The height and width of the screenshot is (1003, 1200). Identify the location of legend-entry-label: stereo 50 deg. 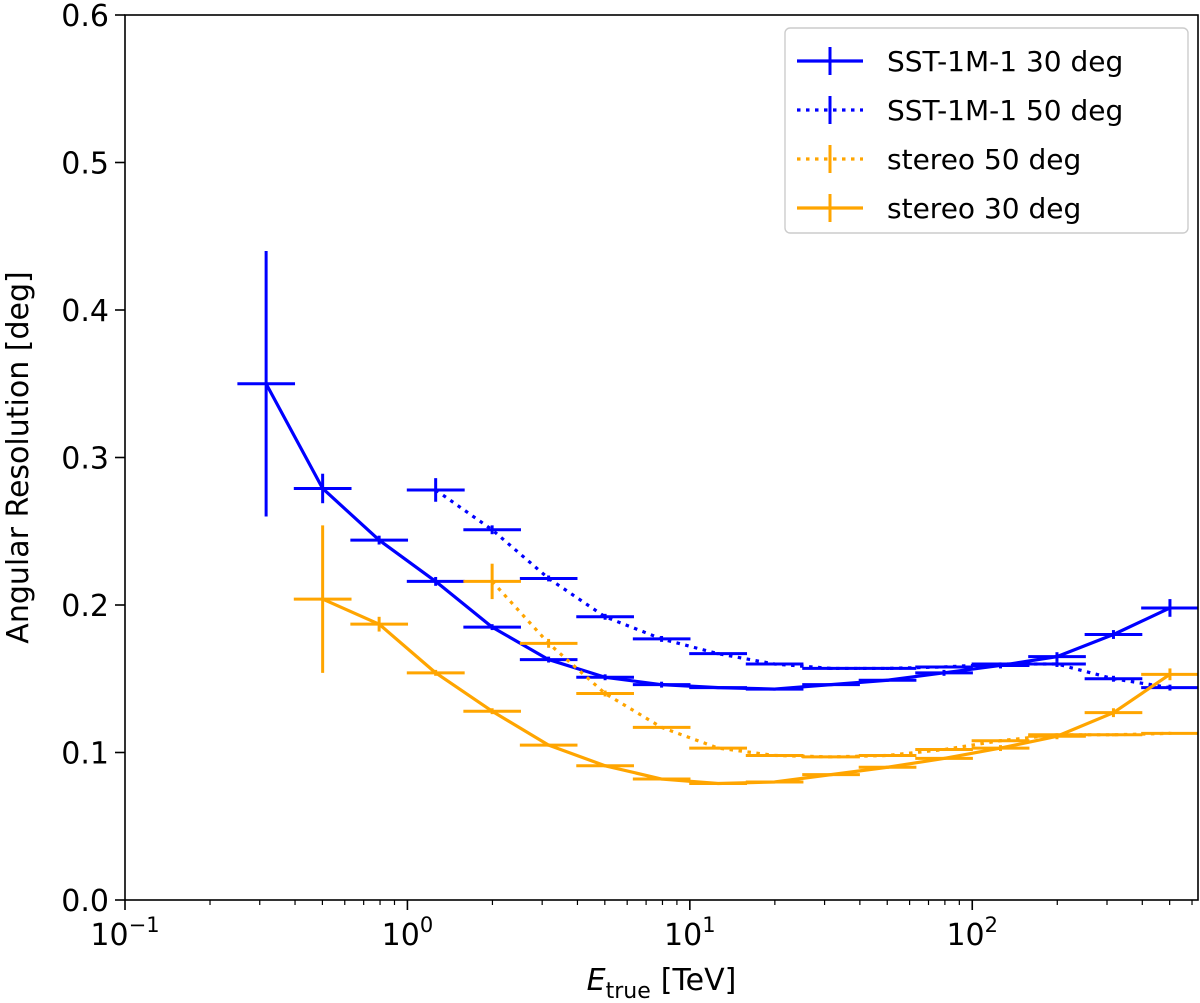
(984, 159).